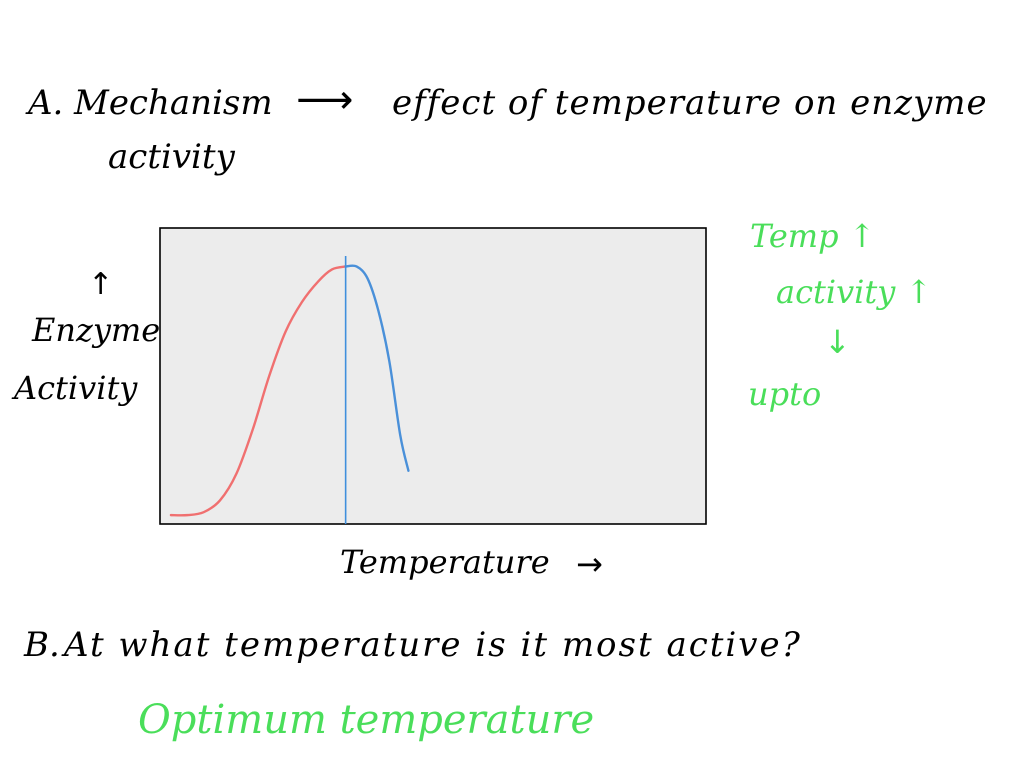  I want to click on section-b-question: At what temperature is it most active?, so click(433, 645).